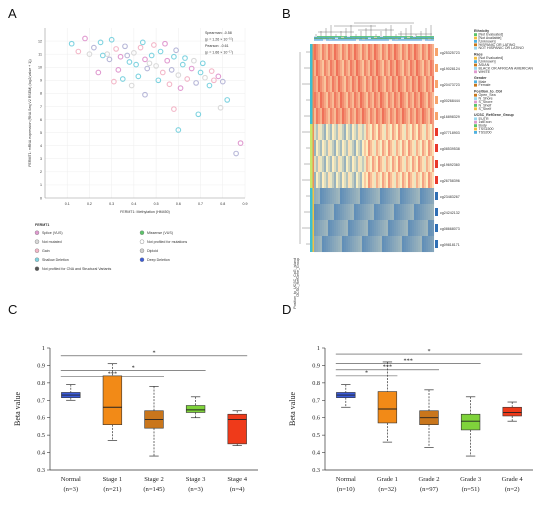 Image resolution: width=550 pixels, height=508 pixels. Describe the element at coordinates (481, 31) in the screenshot. I see `legend-block-title: Ethnicity` at that location.